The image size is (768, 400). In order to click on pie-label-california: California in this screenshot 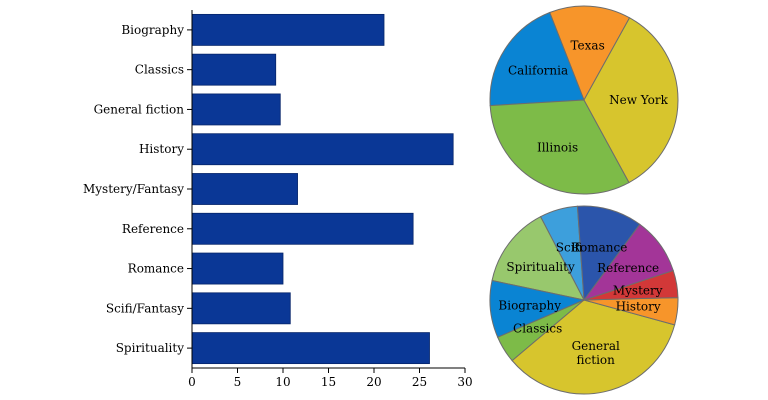, I will do `click(538, 71)`.